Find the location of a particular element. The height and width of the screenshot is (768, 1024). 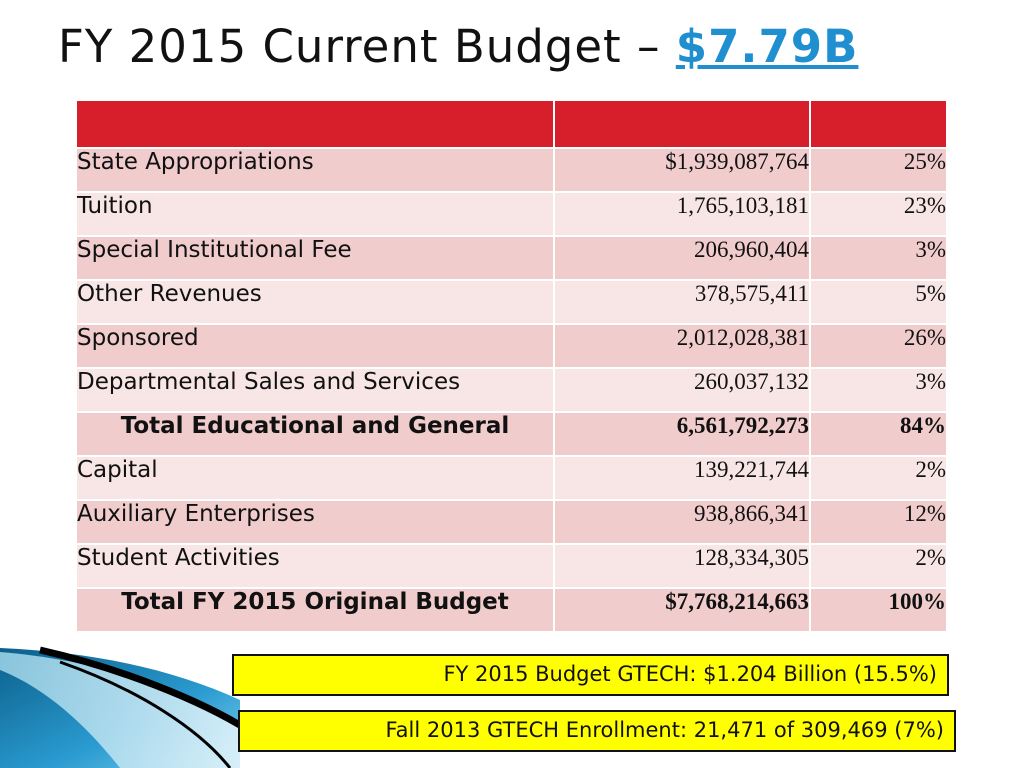

row-amount: $7,768,214,663 is located at coordinates (682, 610).